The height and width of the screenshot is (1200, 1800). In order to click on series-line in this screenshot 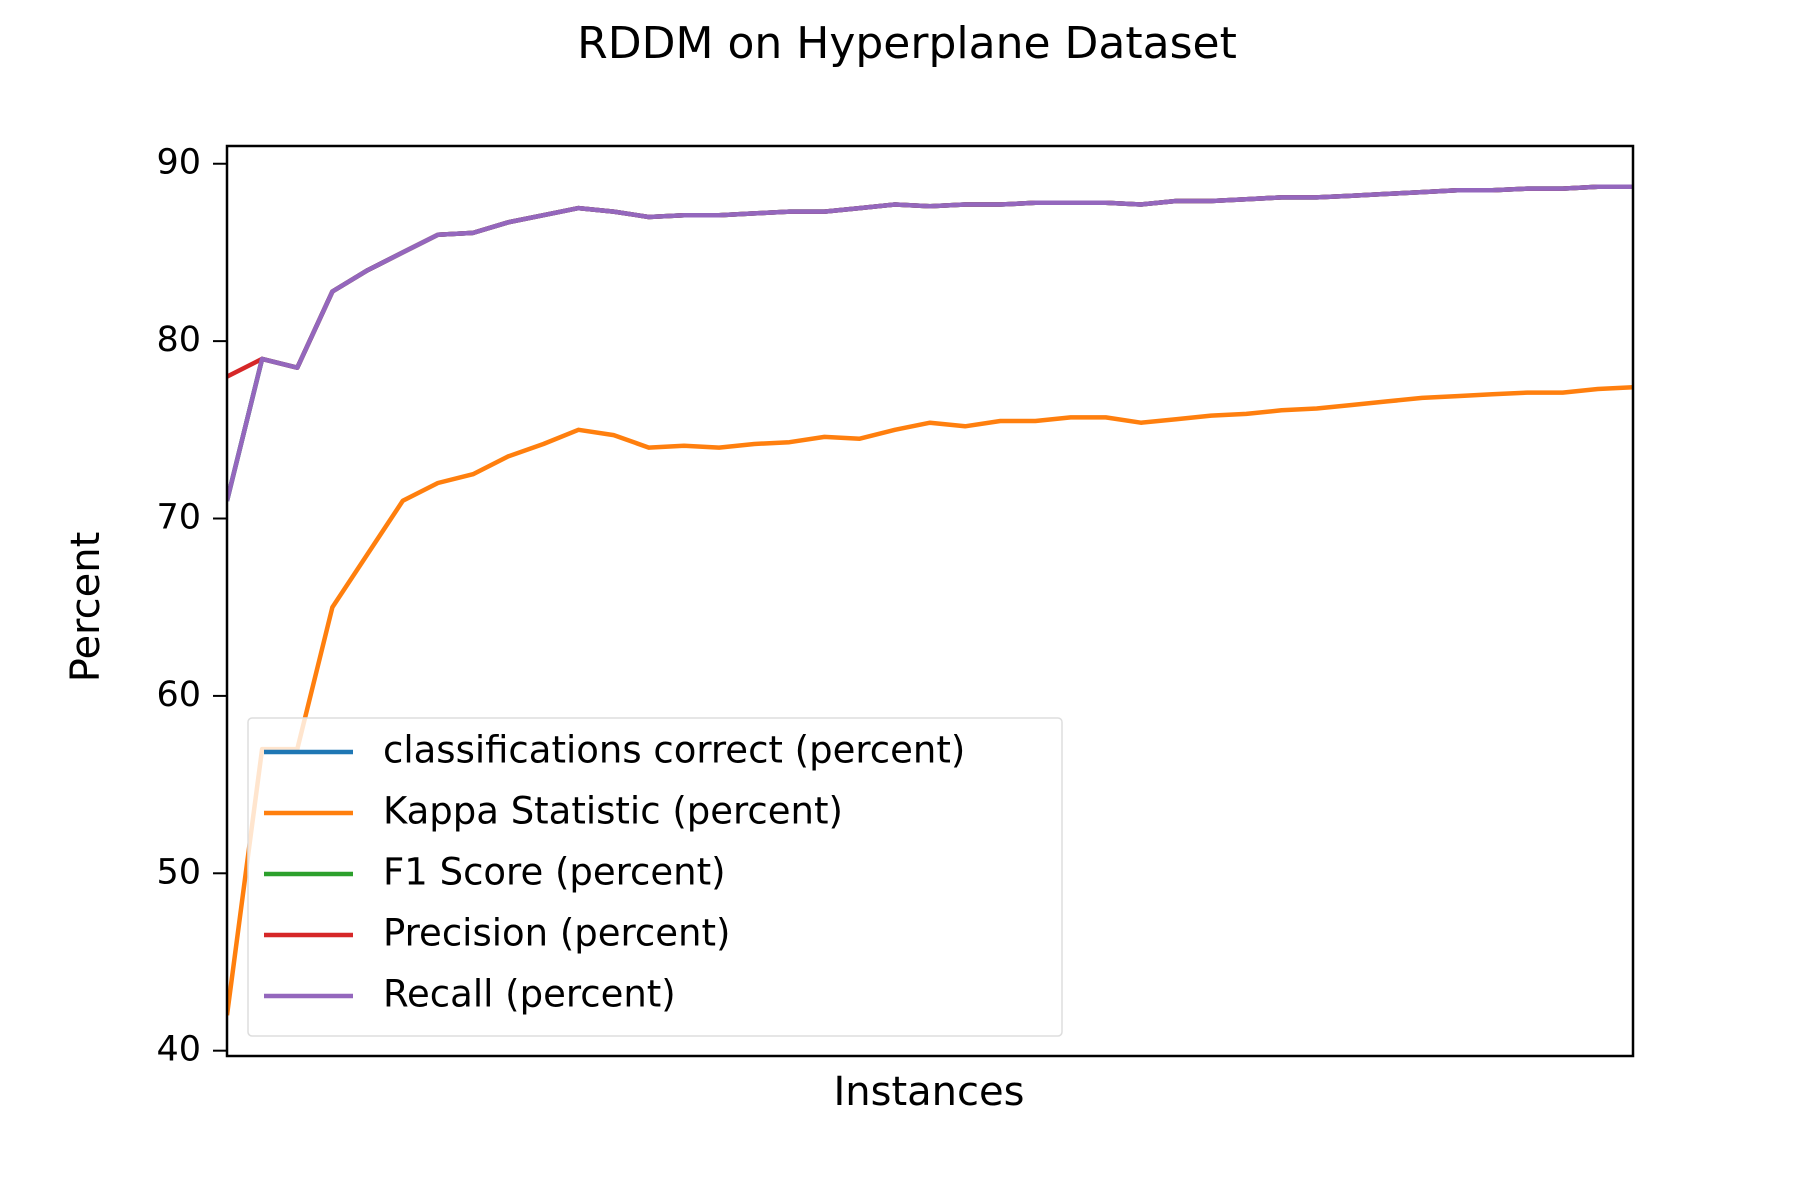, I will do `click(930, 281)`.